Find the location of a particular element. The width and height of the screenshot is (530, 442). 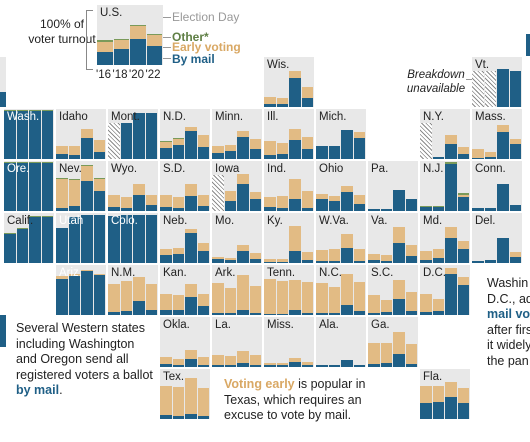

ohio-early-bar-2018 is located at coordinates (334, 198).